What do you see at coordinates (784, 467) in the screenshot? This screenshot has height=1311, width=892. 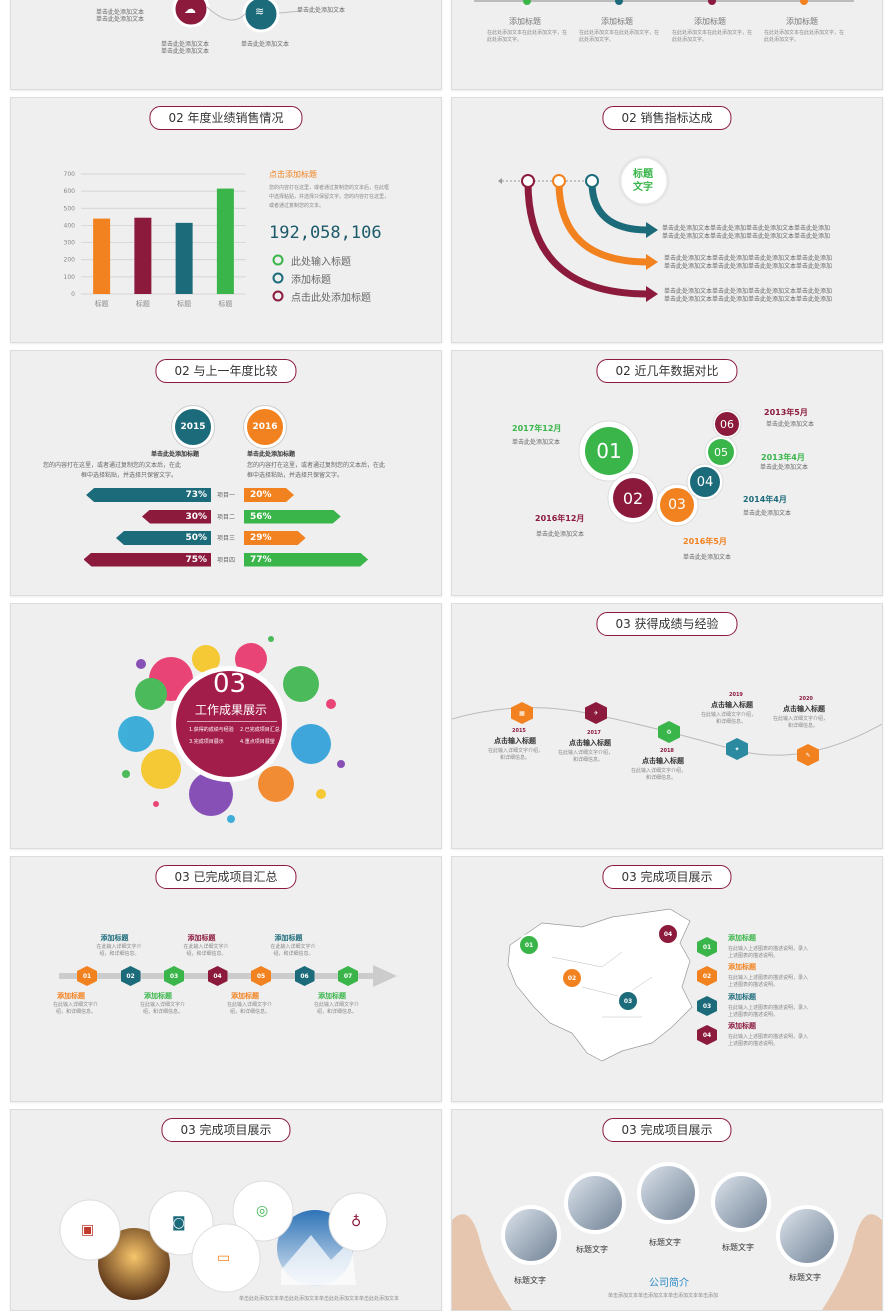 I see `desc-4: 单击此处添加文本` at bounding box center [784, 467].